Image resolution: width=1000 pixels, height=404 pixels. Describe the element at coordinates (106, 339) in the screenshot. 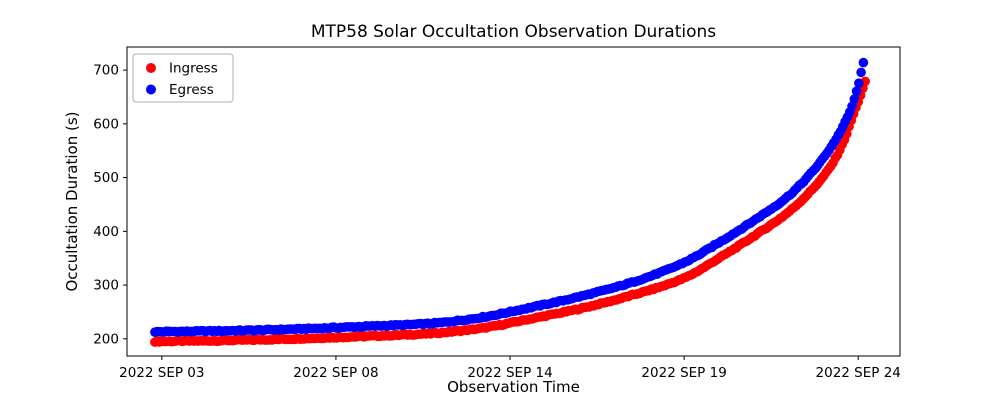

I see `y-tick-label: 200` at that location.